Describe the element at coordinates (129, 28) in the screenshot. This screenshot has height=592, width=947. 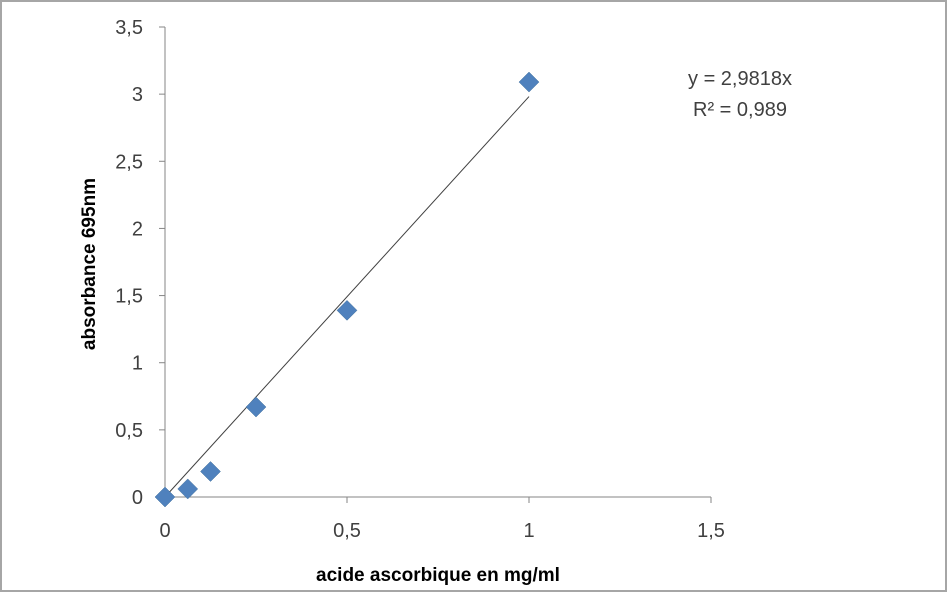
I see `y-tick-label: 3,5` at that location.